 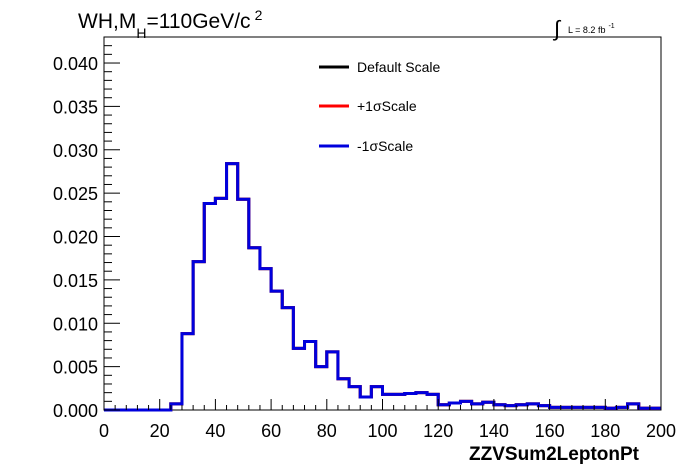 I want to click on legend-label: +1σScale, so click(x=387, y=106).